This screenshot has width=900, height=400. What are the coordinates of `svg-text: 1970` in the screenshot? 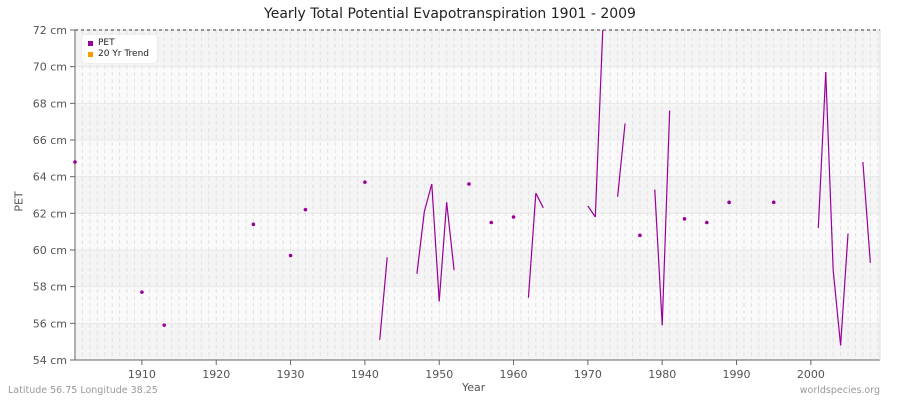 It's located at (588, 374).